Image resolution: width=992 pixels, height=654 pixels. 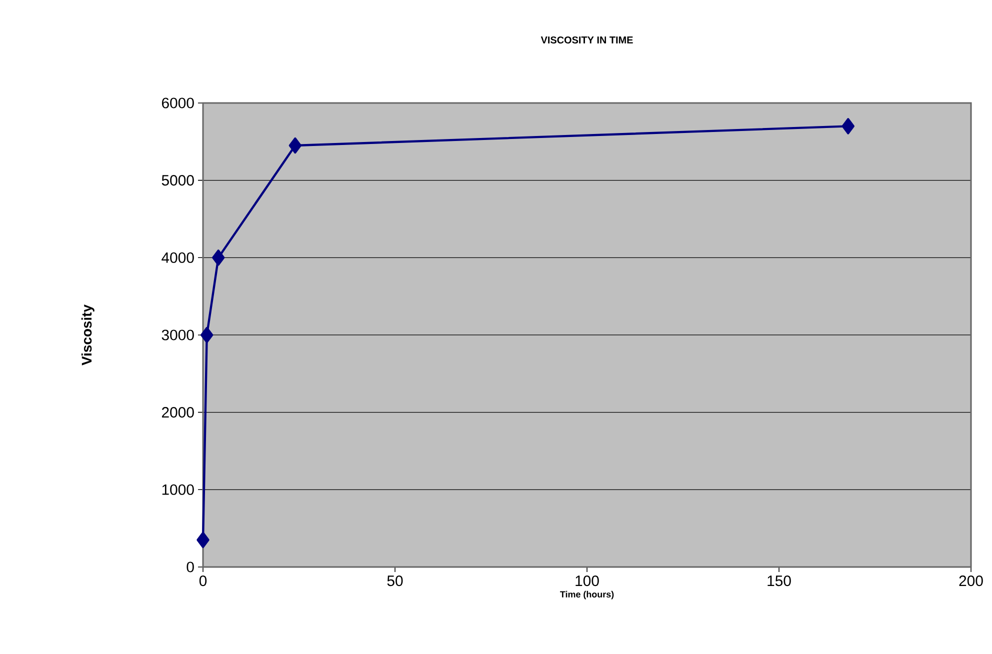 What do you see at coordinates (586, 40) in the screenshot?
I see `chart-title: VISCOSITY IN TIME` at bounding box center [586, 40].